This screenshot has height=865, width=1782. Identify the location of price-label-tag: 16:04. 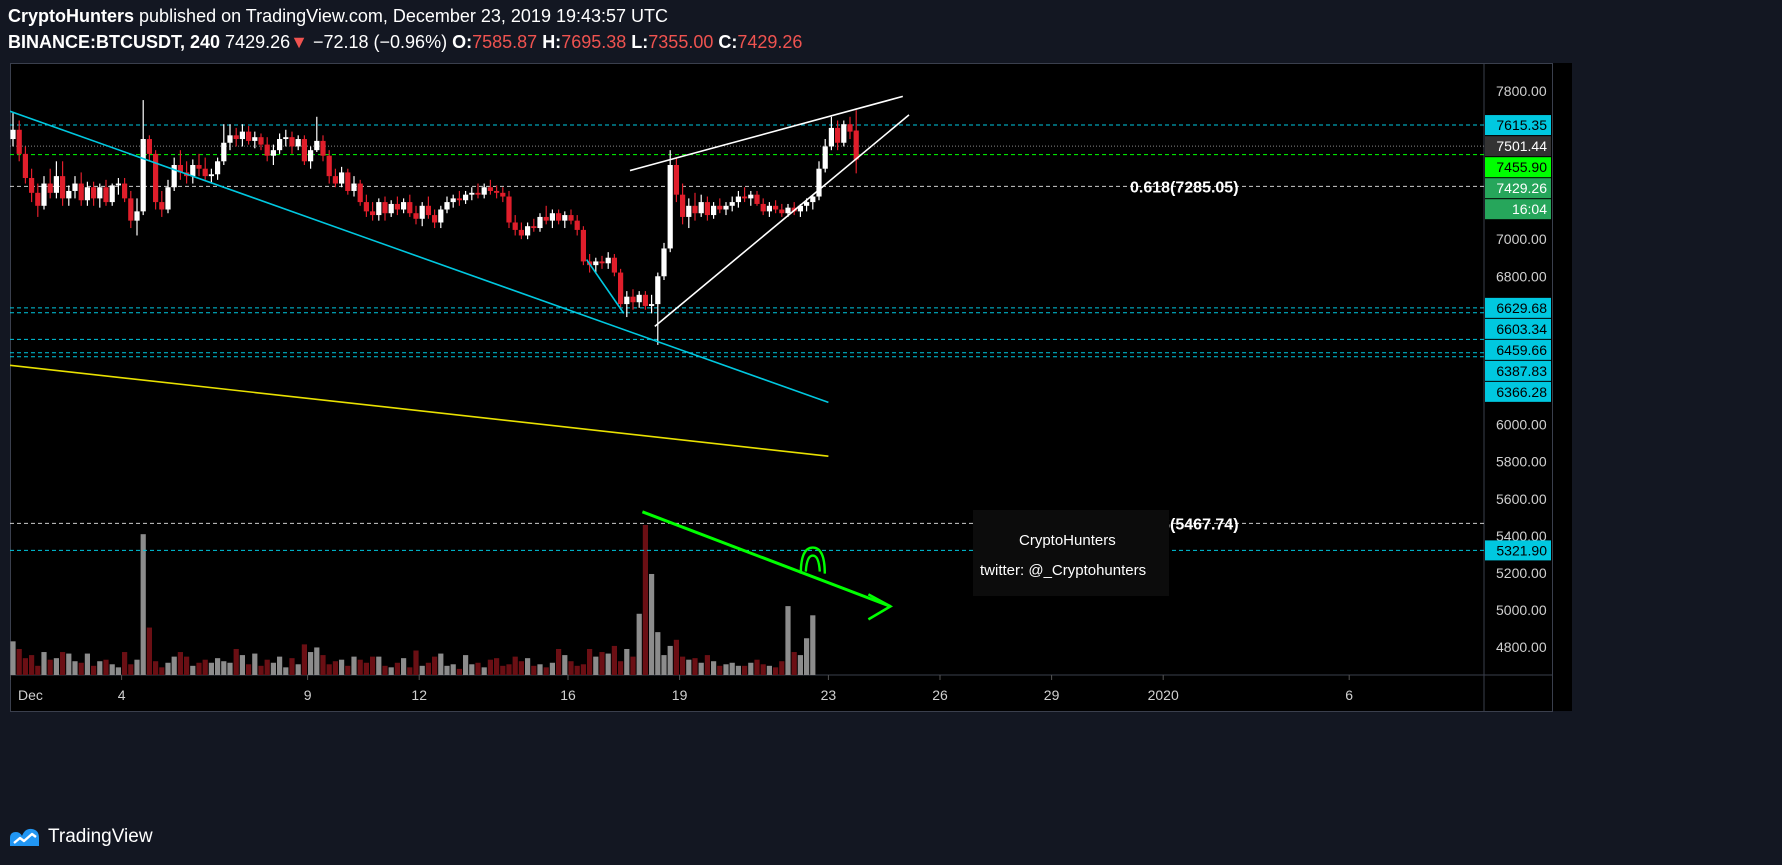
(1518, 209).